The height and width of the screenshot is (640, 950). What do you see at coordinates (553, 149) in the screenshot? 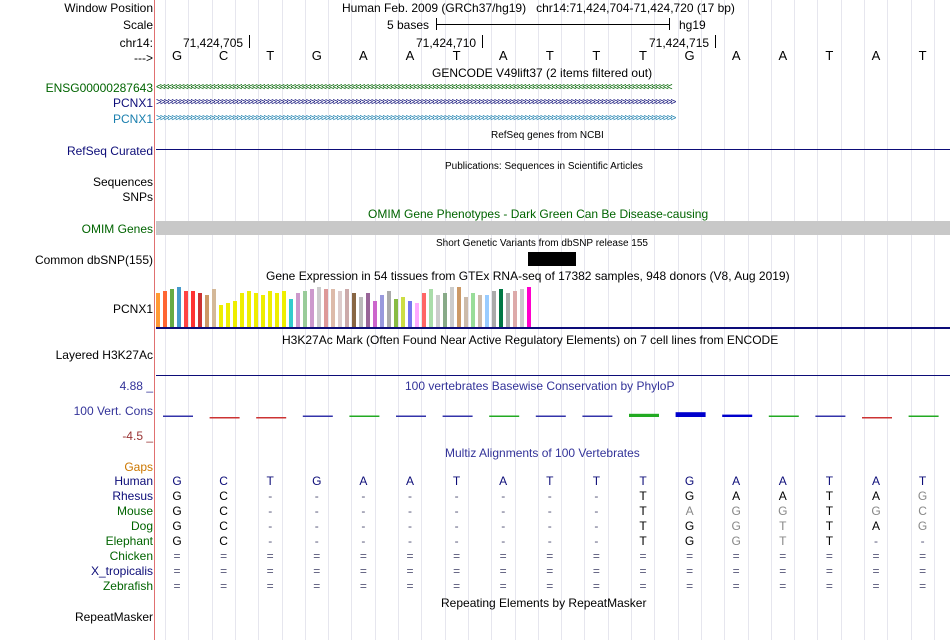
I see `refseq-track-line` at bounding box center [553, 149].